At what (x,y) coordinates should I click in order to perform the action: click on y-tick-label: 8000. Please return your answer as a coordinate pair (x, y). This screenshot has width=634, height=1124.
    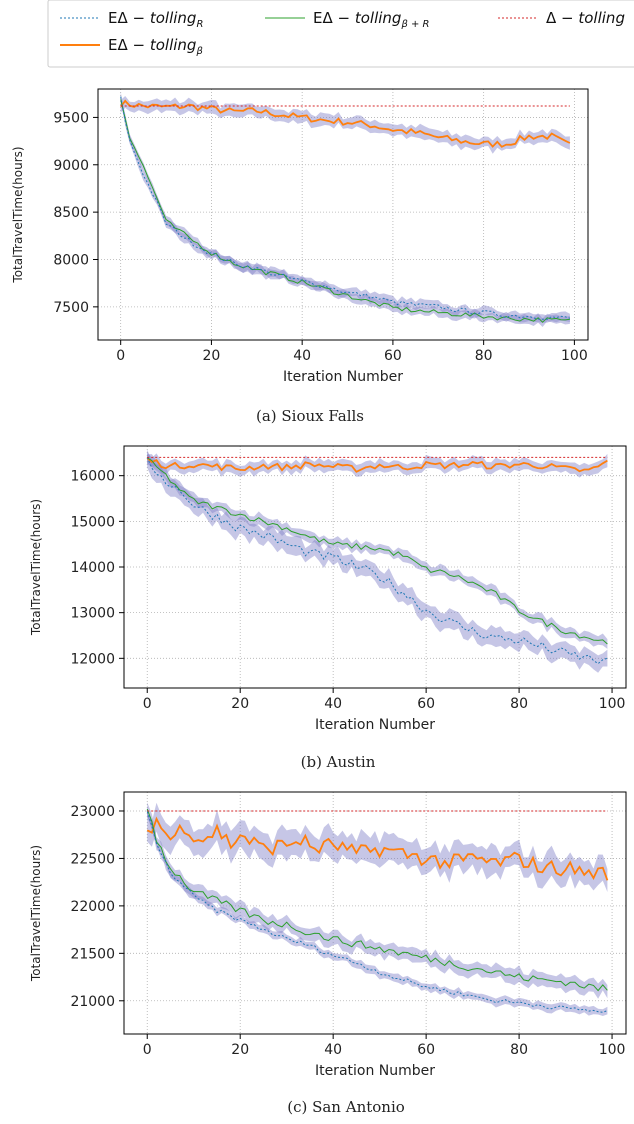
    Looking at the image, I should click on (71, 260).